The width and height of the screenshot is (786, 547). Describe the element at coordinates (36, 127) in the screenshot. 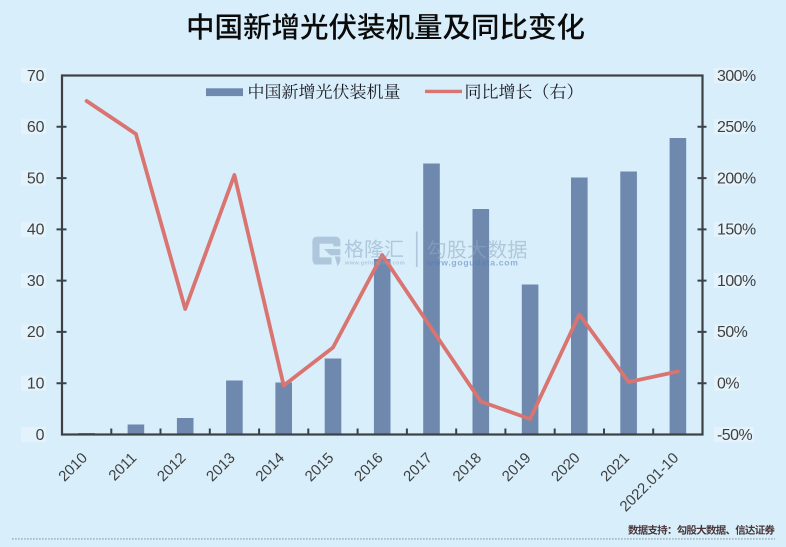

I see `svg-text: 60` at that location.